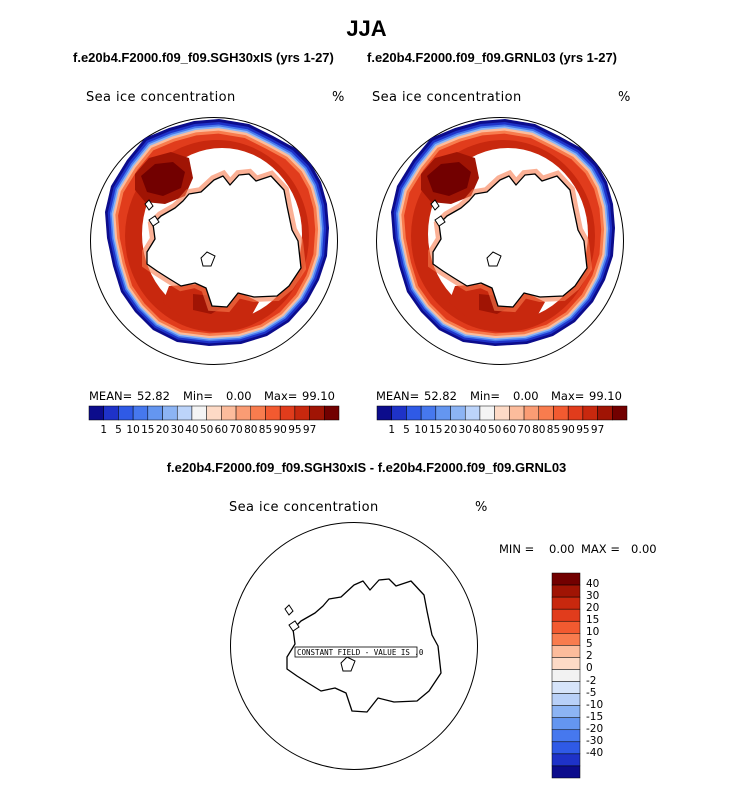 The image size is (733, 788). What do you see at coordinates (366, 28) in the screenshot?
I see `figure-title: JJA` at bounding box center [366, 28].